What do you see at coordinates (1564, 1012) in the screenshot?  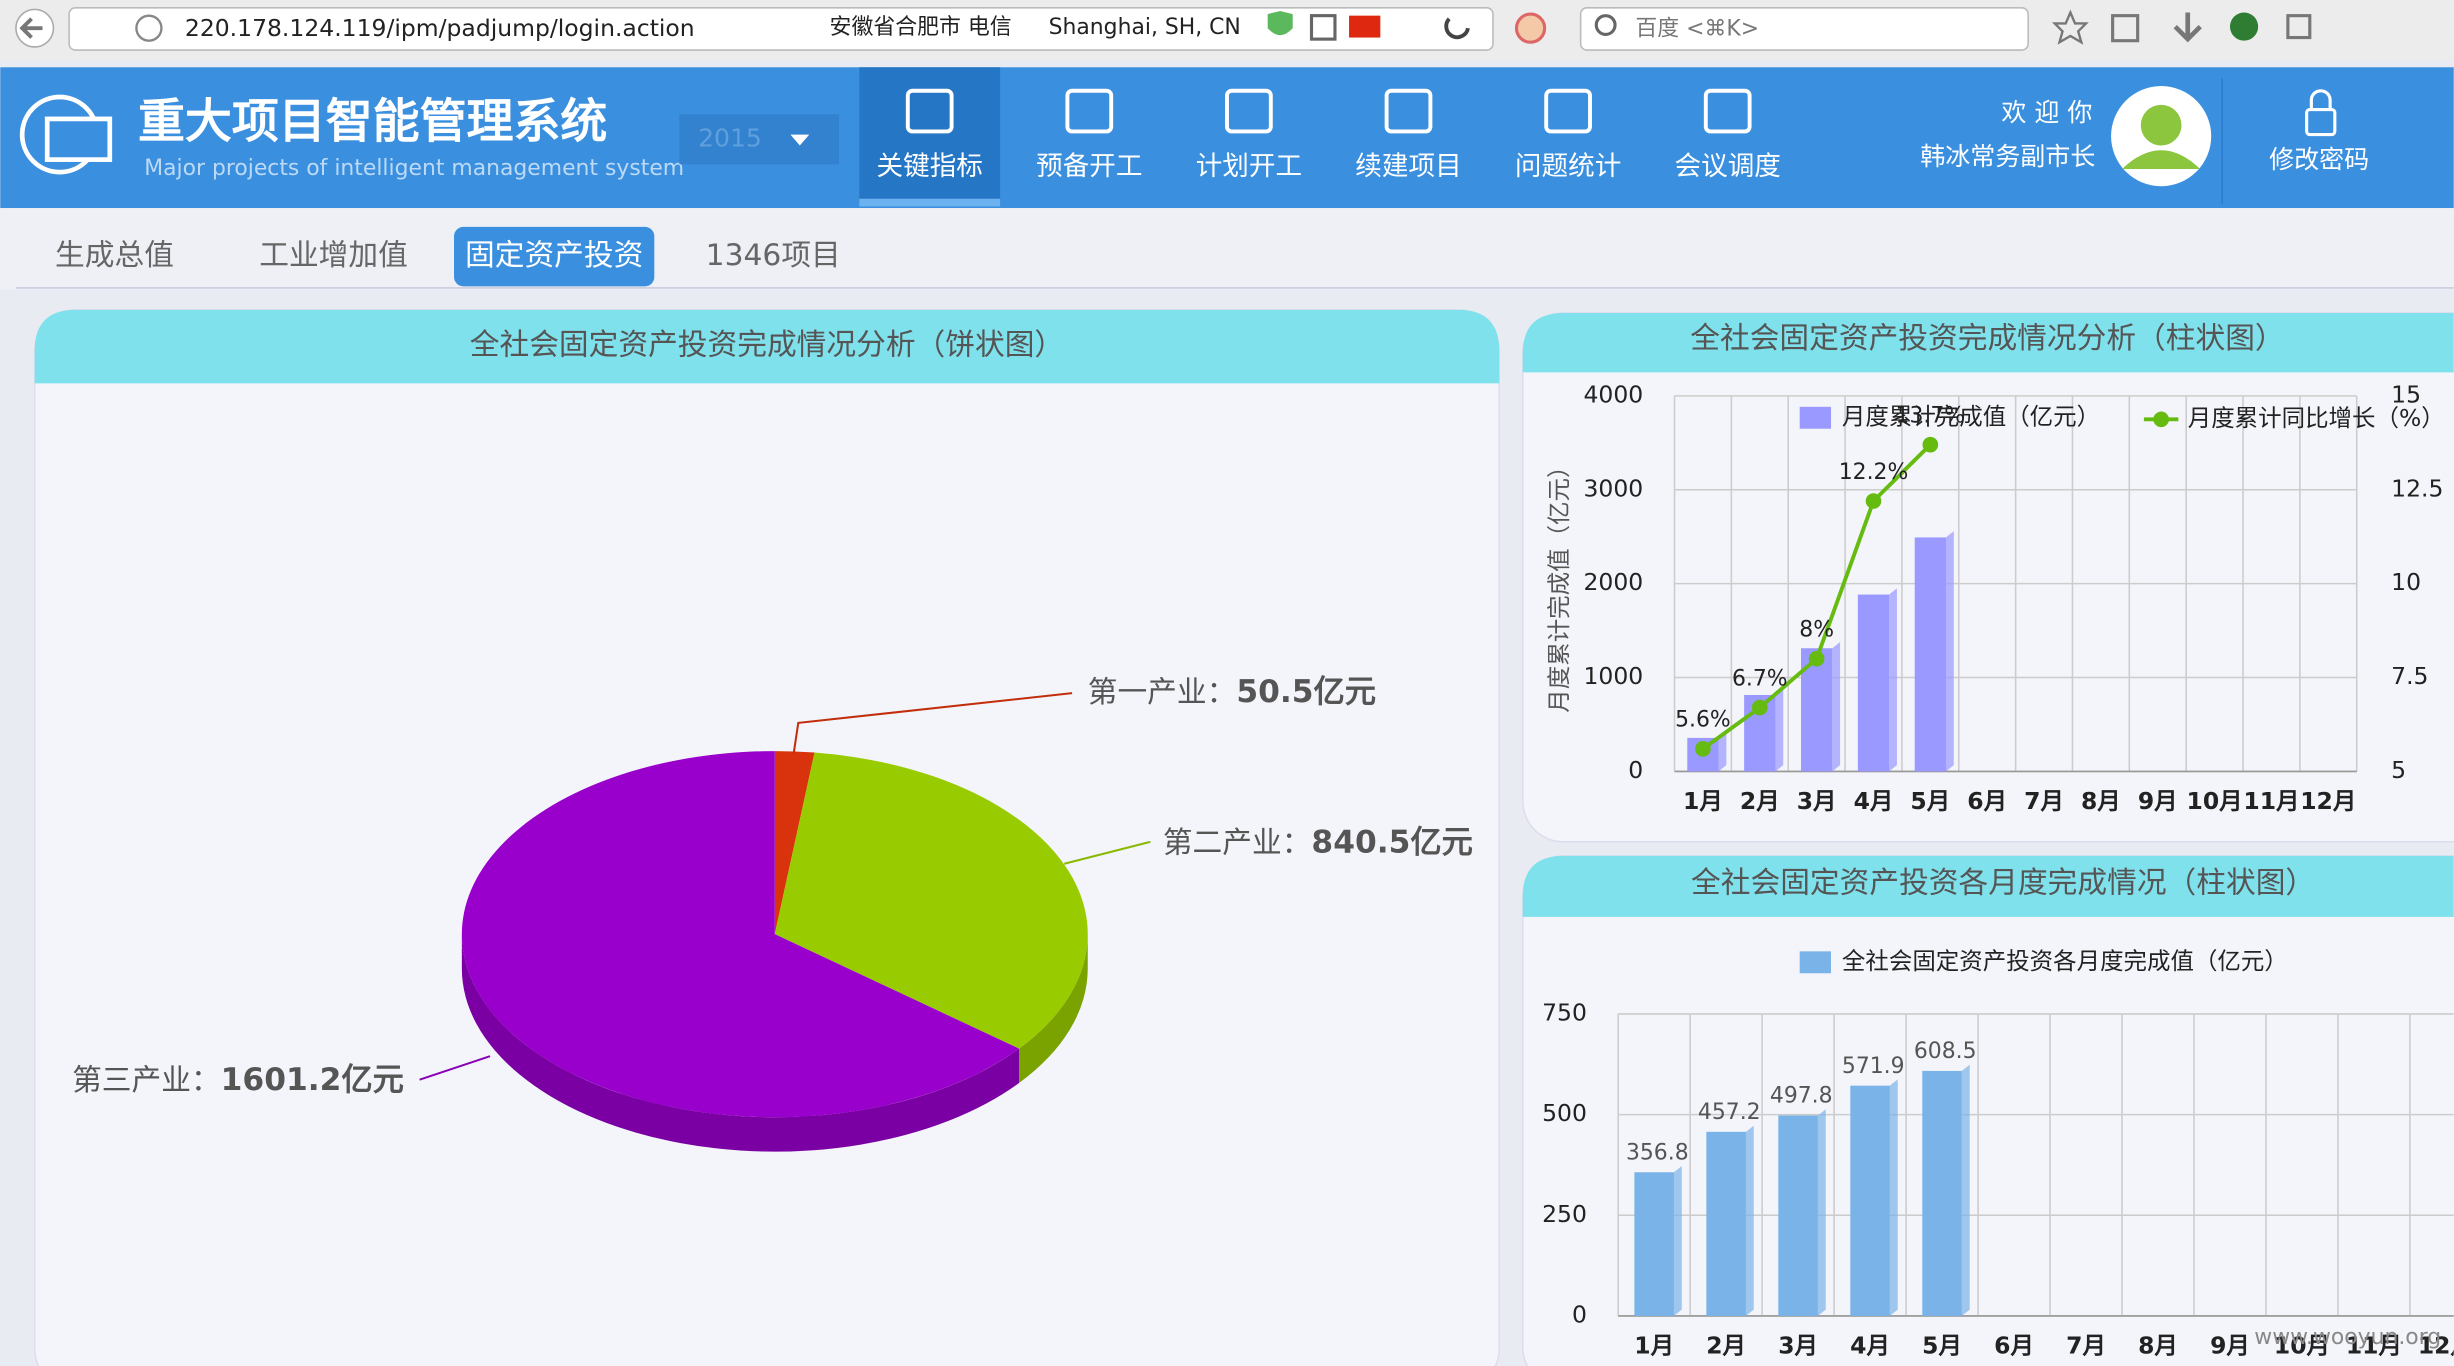 I see `y-tick-label: 750` at bounding box center [1564, 1012].